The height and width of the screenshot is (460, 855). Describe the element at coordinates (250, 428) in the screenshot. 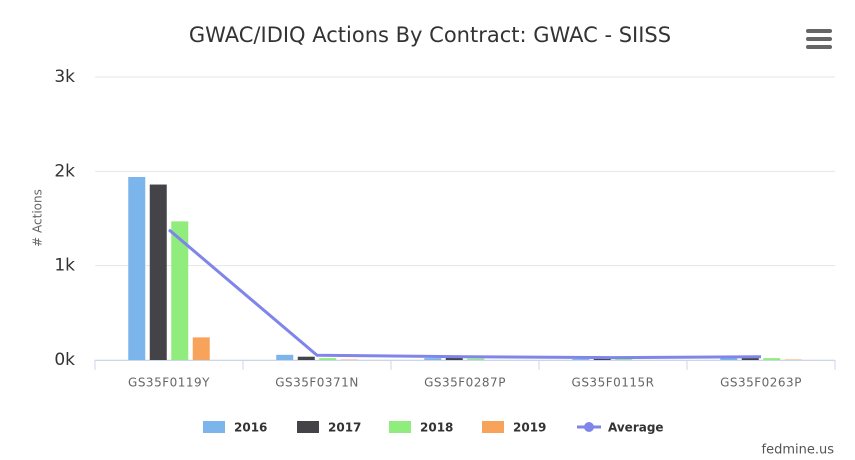

I see `legend-label: 2016` at that location.